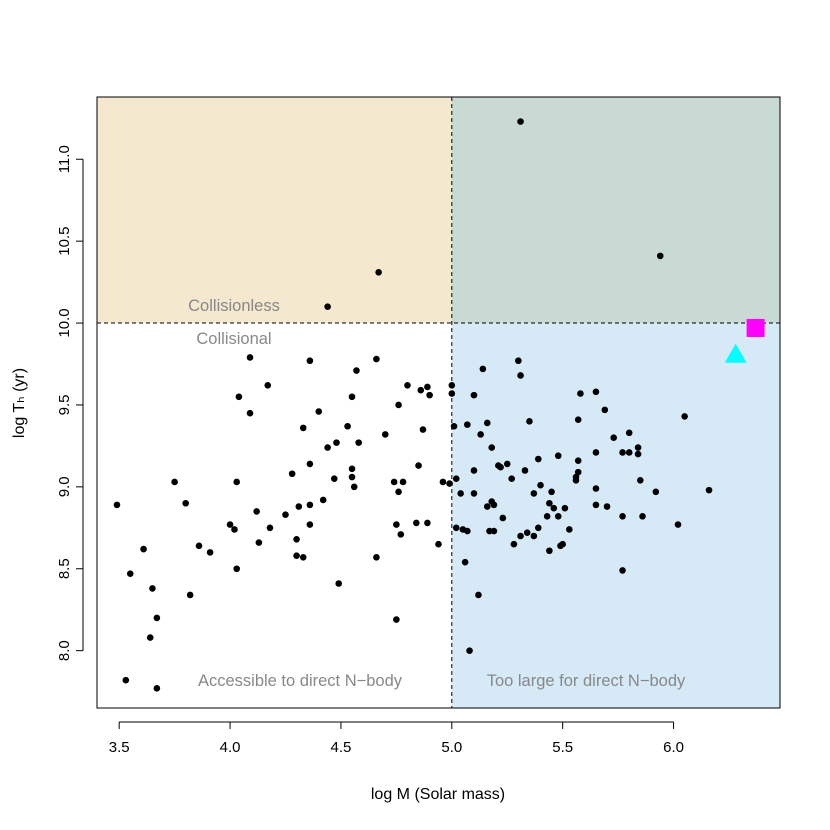 The width and height of the screenshot is (830, 830). What do you see at coordinates (451, 747) in the screenshot?
I see `x-tick-label: 5.0` at bounding box center [451, 747].